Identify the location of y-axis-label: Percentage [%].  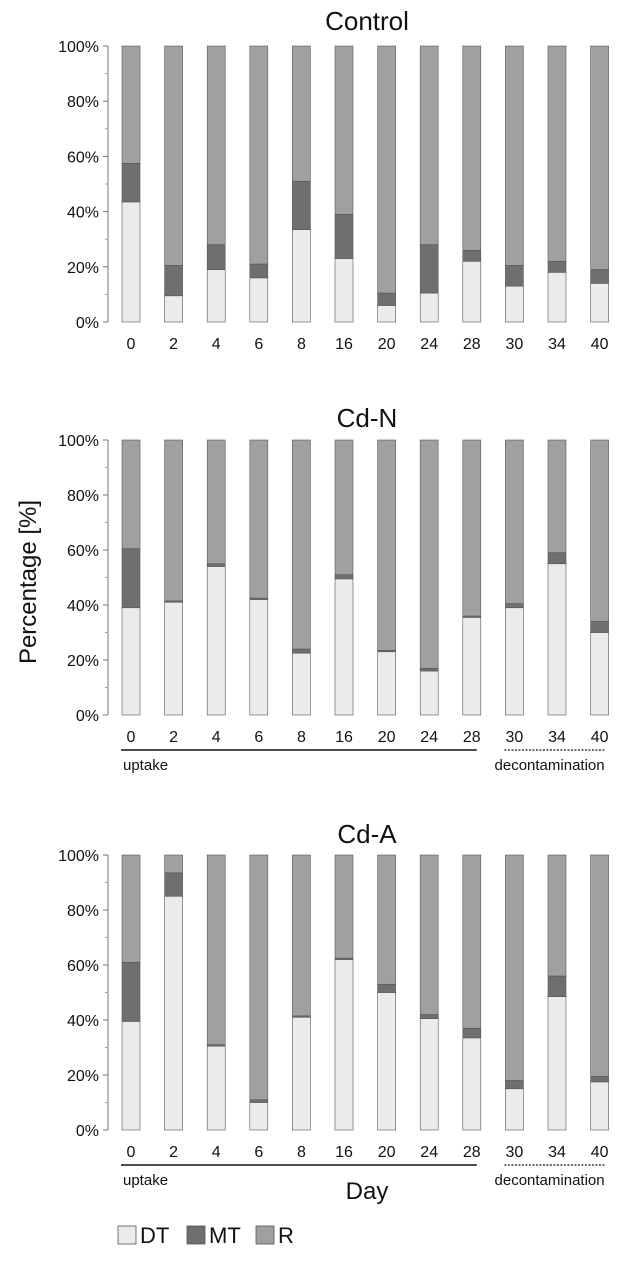
(28, 582).